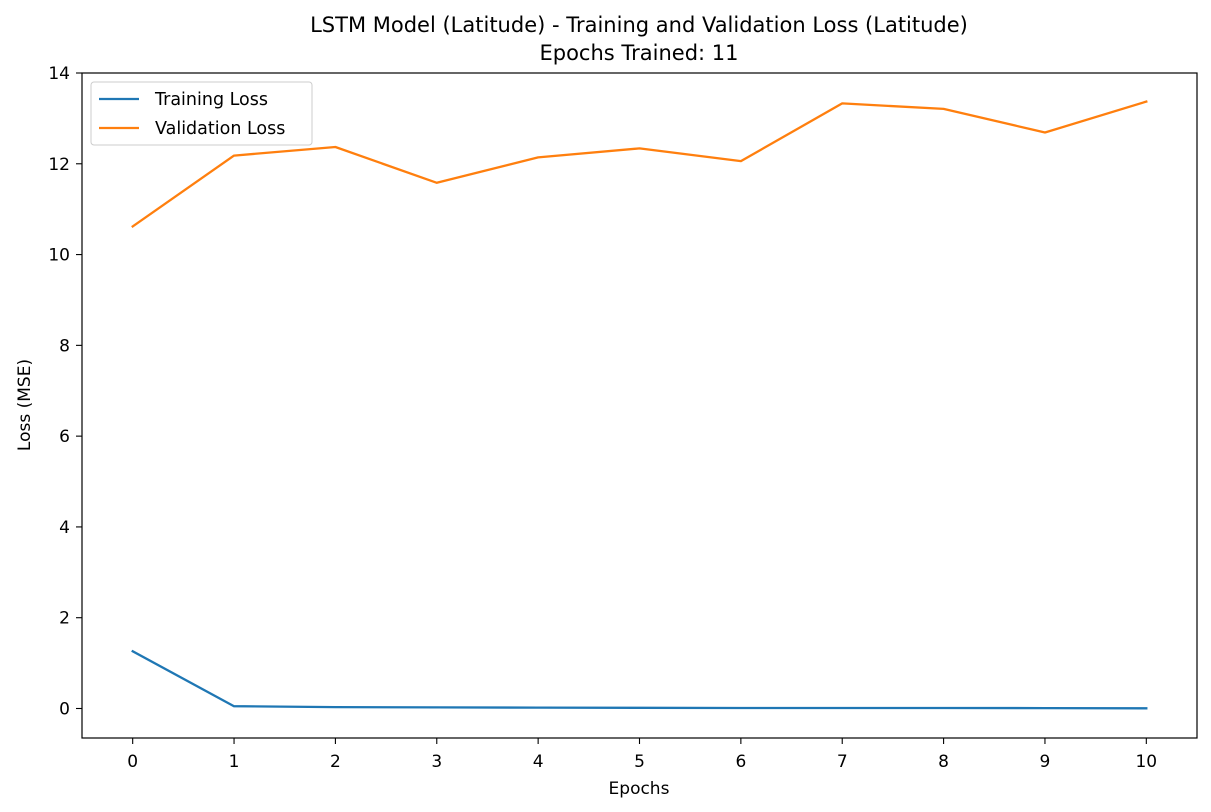  What do you see at coordinates (59, 74) in the screenshot?
I see `y-tick-label: 14` at bounding box center [59, 74].